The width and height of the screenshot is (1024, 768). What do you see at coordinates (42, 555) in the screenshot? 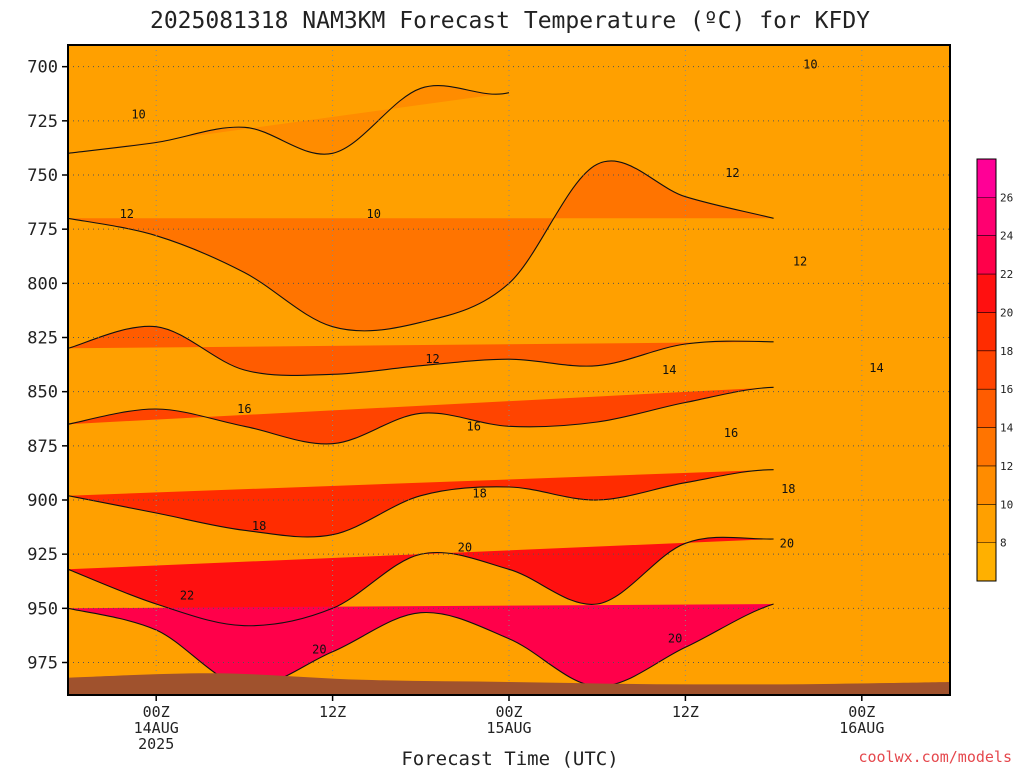
I see `y-tick-label-925: 925` at bounding box center [42, 555].